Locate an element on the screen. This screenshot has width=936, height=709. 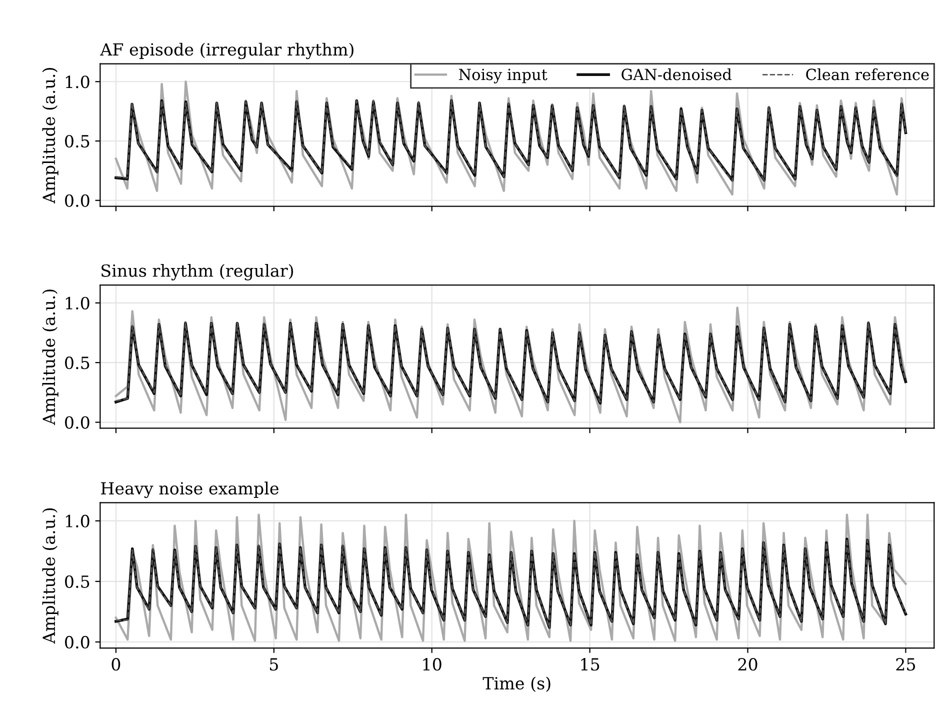
legend-label: GAN-denoised is located at coordinates (677, 74).